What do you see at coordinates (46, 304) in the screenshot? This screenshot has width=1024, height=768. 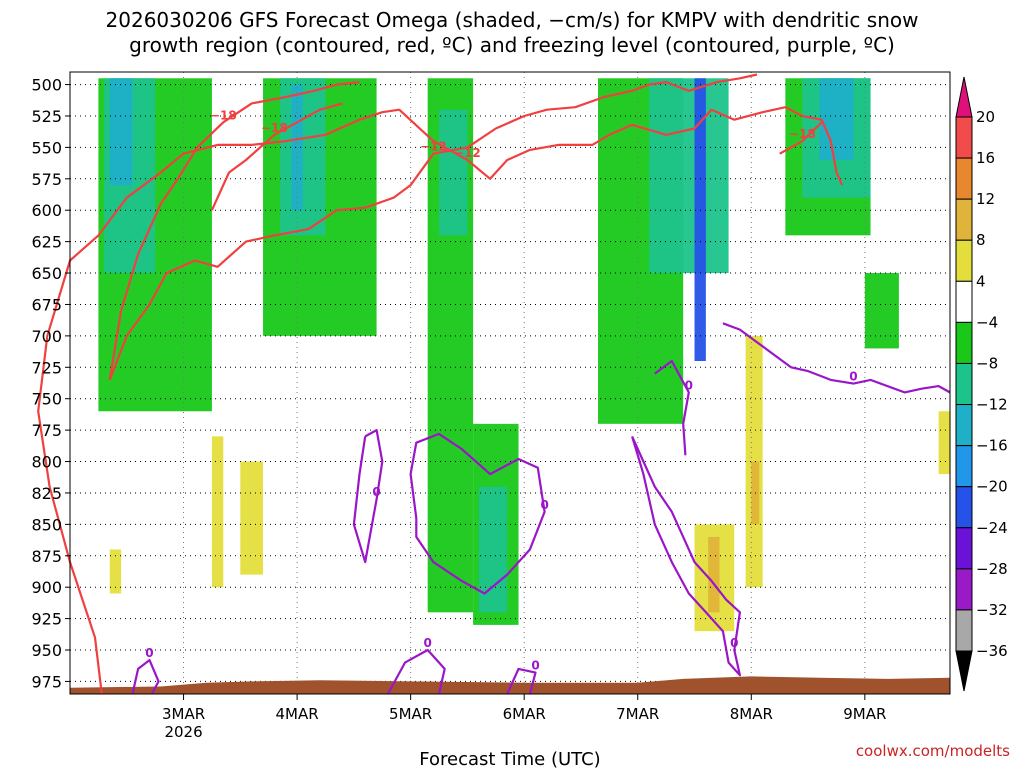 I see `y-tick-label-675: 675` at bounding box center [46, 304].